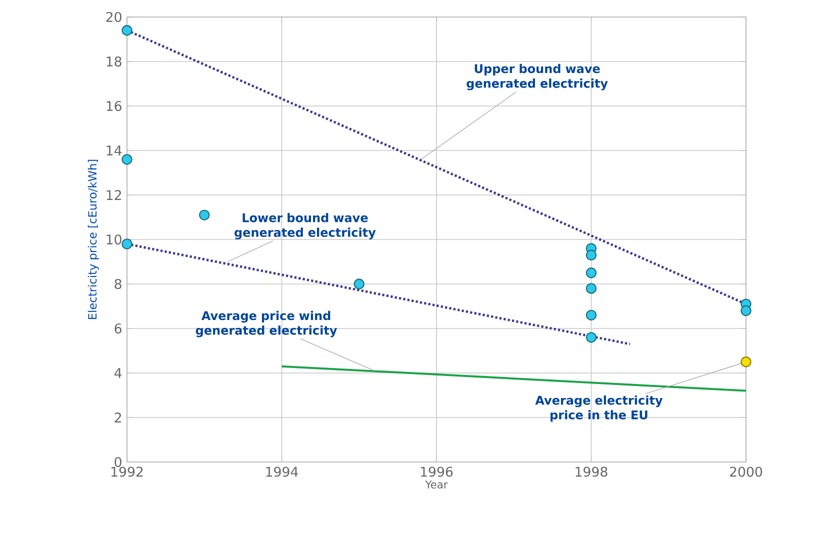  What do you see at coordinates (114, 61) in the screenshot?
I see `y-tick-label: 18` at bounding box center [114, 61].